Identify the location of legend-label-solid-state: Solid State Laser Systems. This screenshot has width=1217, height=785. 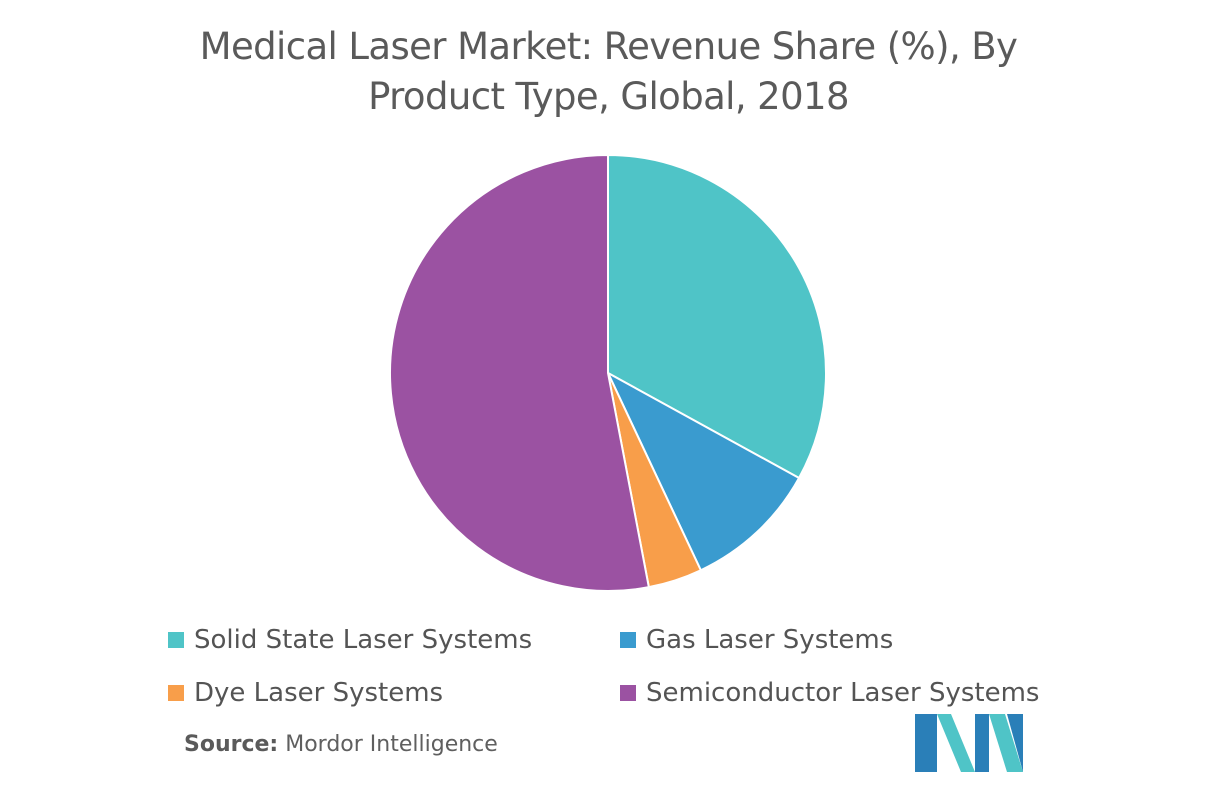
(363, 640).